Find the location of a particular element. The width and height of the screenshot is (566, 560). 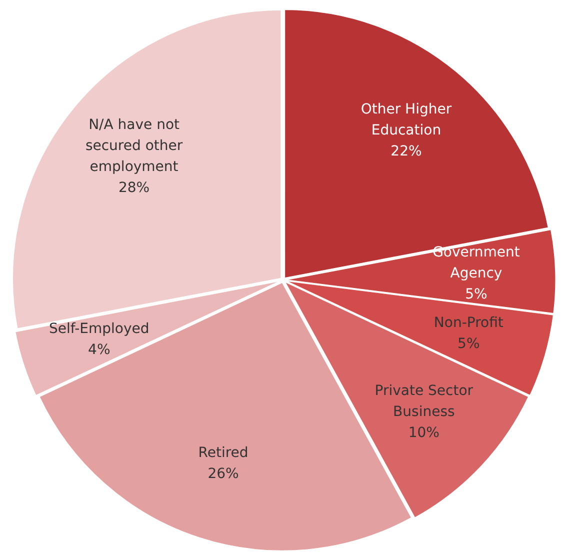

data-label: 22% is located at coordinates (406, 152).